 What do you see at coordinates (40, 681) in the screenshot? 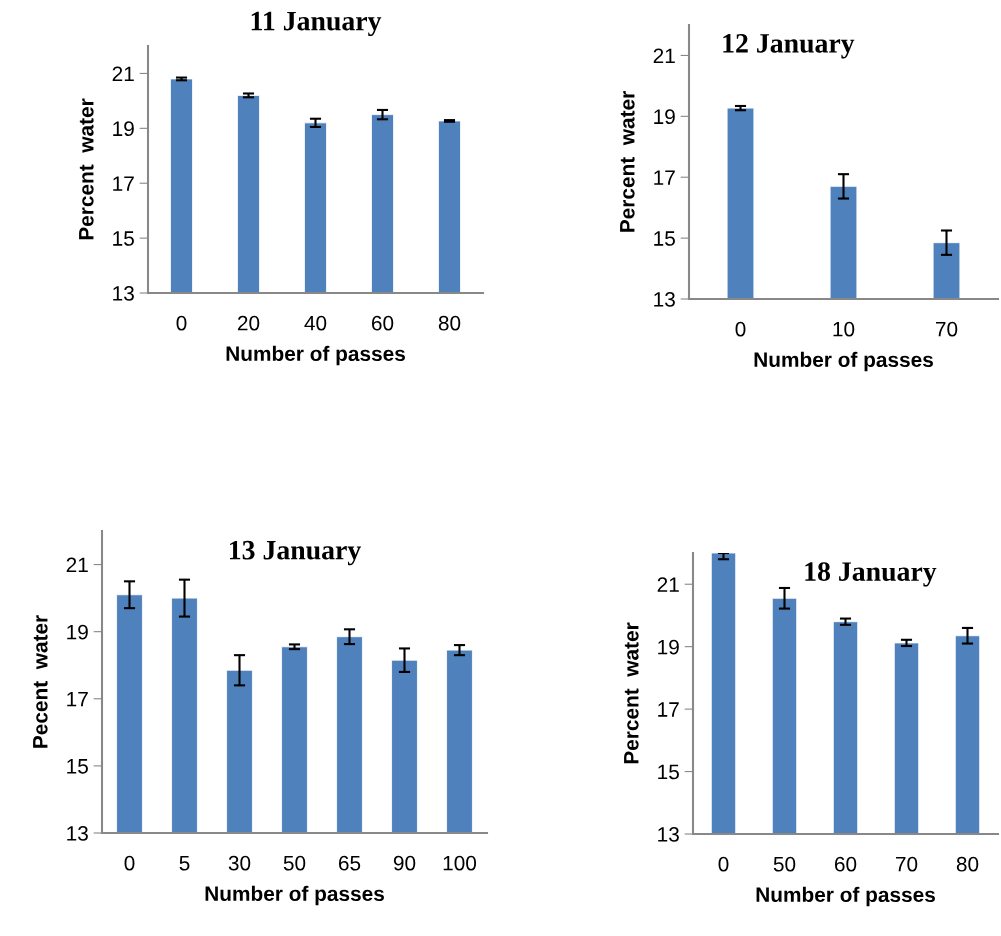
I see `y-axis-title: Pecent water` at bounding box center [40, 681].